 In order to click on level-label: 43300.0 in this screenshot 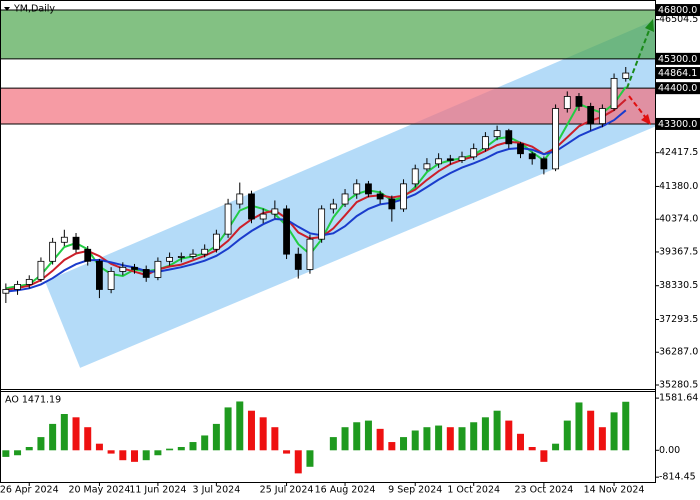, I will do `click(677, 124)`.